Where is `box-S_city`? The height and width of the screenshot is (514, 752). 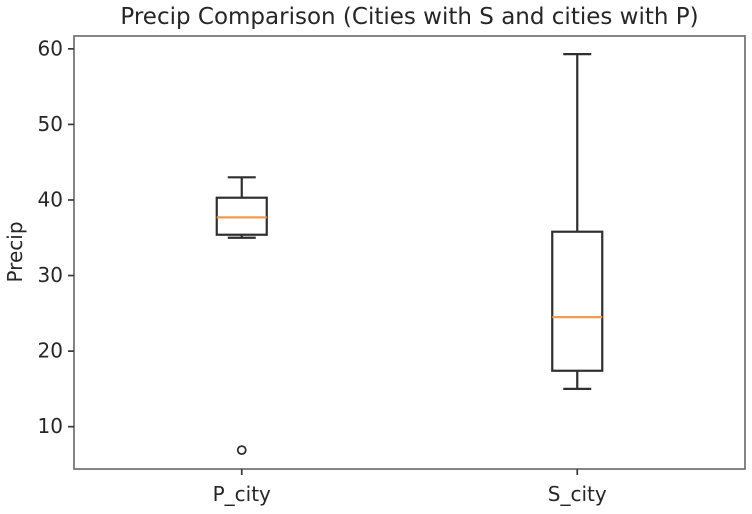
box-S_city is located at coordinates (577, 301).